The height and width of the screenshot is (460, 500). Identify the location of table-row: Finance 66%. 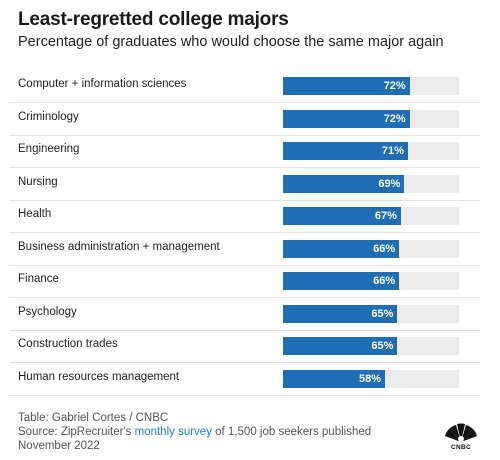
(245, 281).